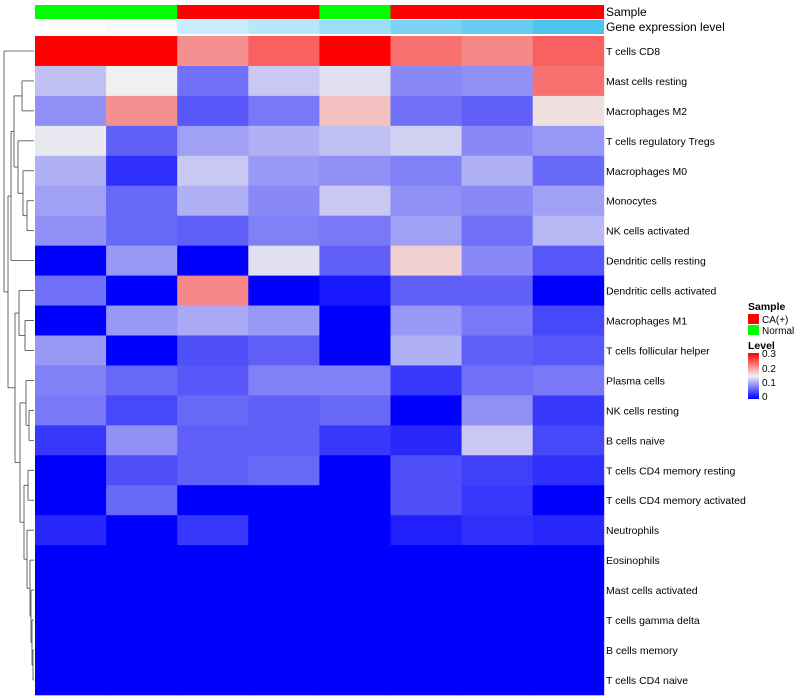 Image resolution: width=800 pixels, height=700 pixels. What do you see at coordinates (626, 12) in the screenshot?
I see `sample-annotation-label: Sample` at bounding box center [626, 12].